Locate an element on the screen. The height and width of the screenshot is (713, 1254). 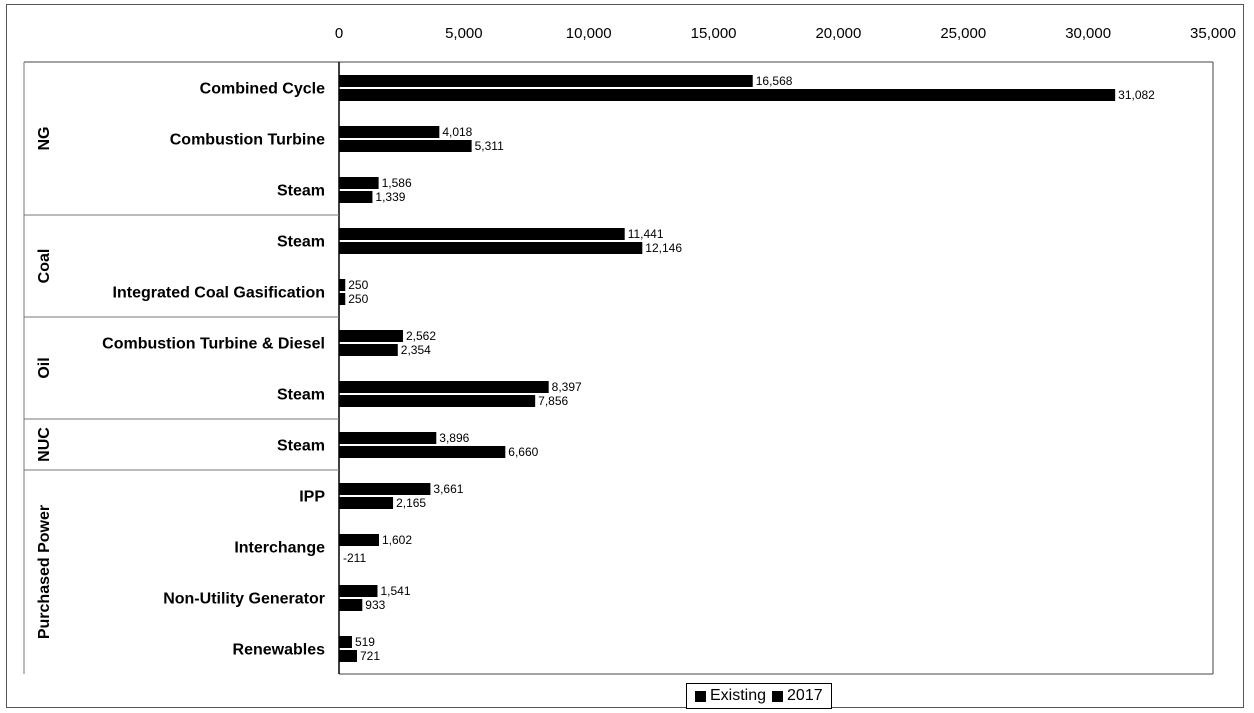
x-tick-label: 30,000 is located at coordinates (1088, 33).